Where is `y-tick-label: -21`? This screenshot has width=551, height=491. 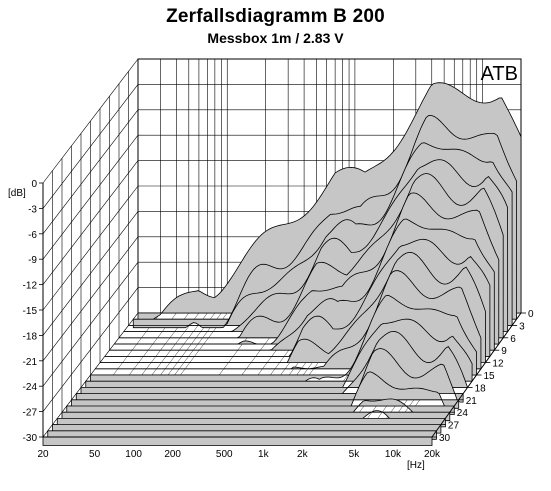
y-tick-label: -21 is located at coordinates (30, 362).